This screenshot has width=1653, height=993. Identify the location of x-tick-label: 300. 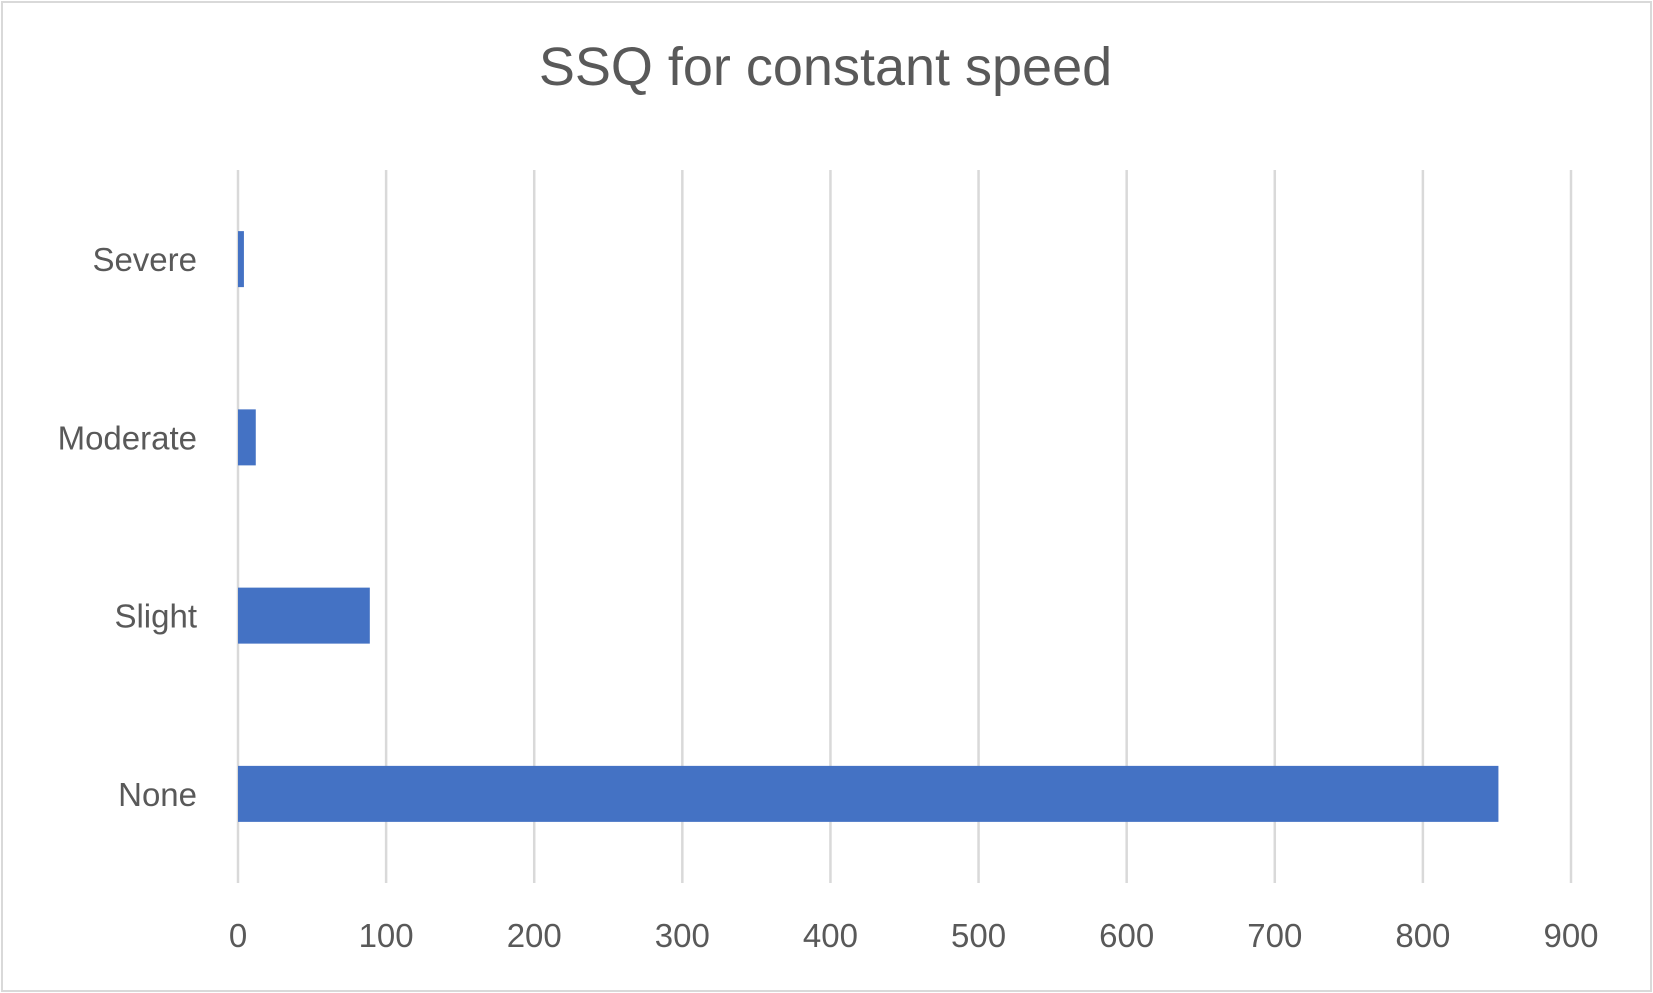
(682, 935).